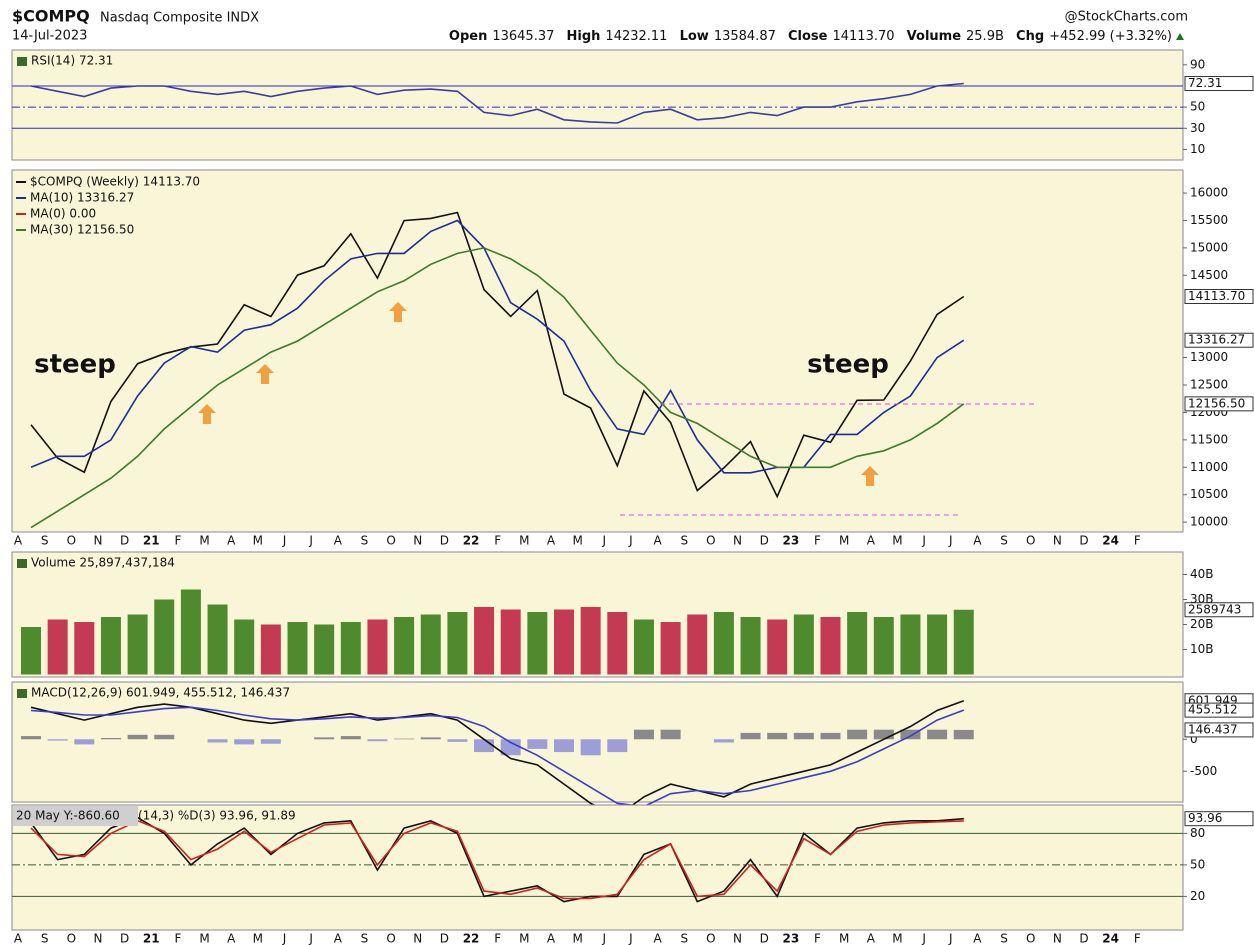 Image resolution: width=1254 pixels, height=945 pixels. What do you see at coordinates (1110, 36) in the screenshot?
I see `chg: +452.99 (+3.32%)` at bounding box center [1110, 36].